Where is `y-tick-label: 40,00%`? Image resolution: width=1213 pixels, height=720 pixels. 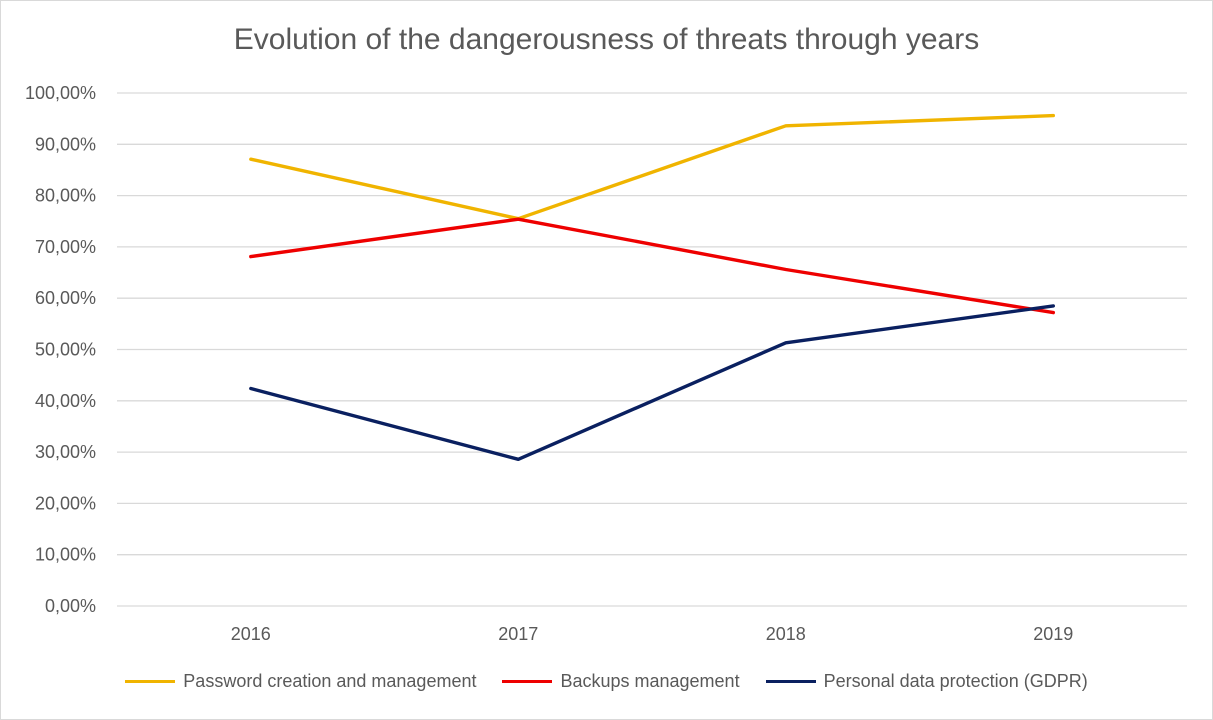 y-tick-label: 40,00% is located at coordinates (65, 401).